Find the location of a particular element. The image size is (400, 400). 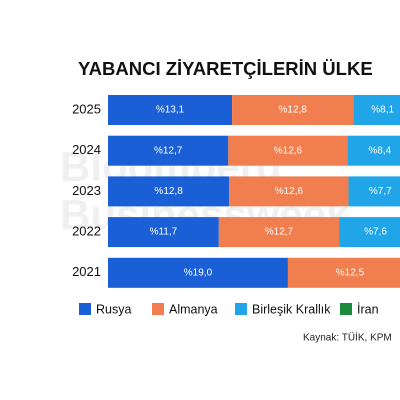

value-label: %13,1 is located at coordinates (170, 110).